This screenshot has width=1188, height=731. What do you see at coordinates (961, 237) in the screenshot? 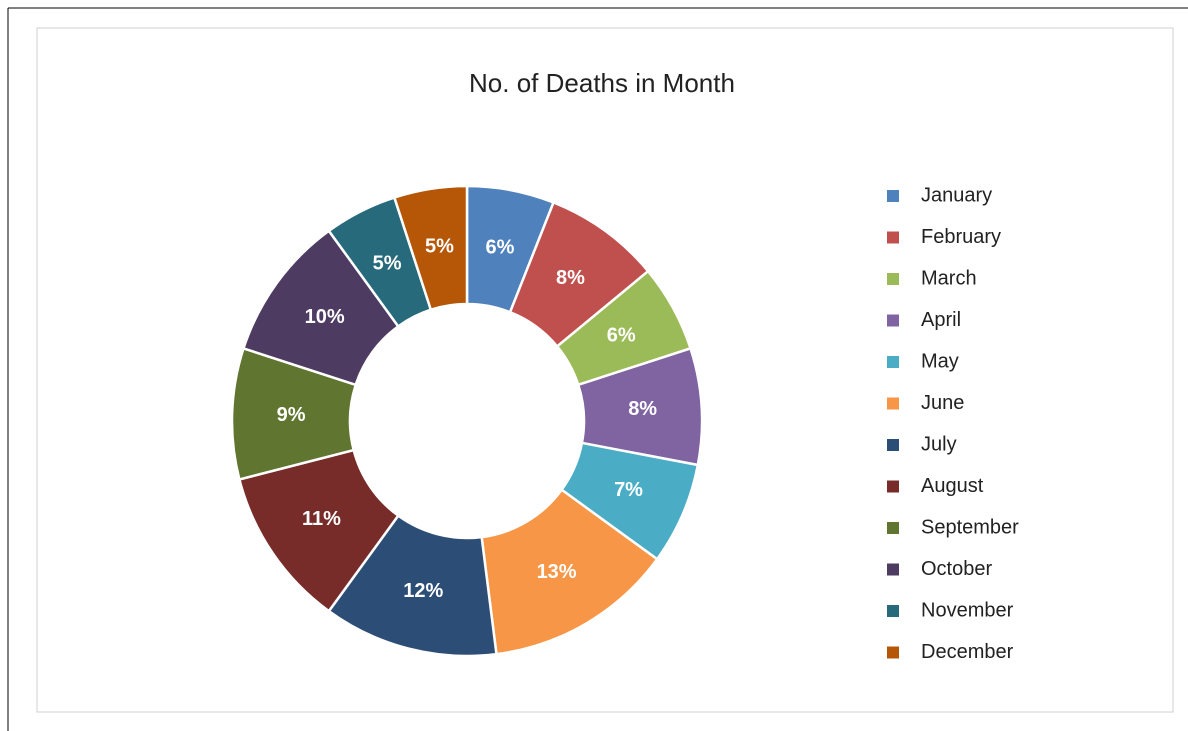
I see `legend-label: February` at bounding box center [961, 237].